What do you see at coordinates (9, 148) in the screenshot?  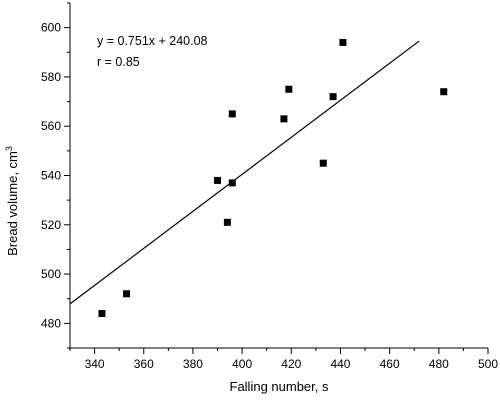 I see `y-axis-title-superscript: 3` at bounding box center [9, 148].